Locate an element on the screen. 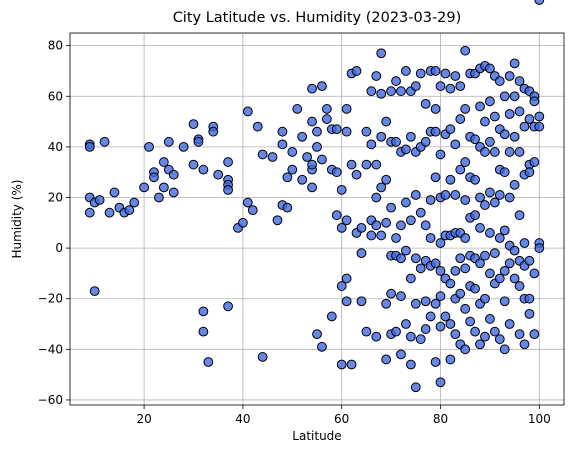 Image resolution: width=574 pixels, height=453 pixels. y-axis-ticks: −60 −40 −20 0 20 40 60 80 is located at coordinates (54, 223).